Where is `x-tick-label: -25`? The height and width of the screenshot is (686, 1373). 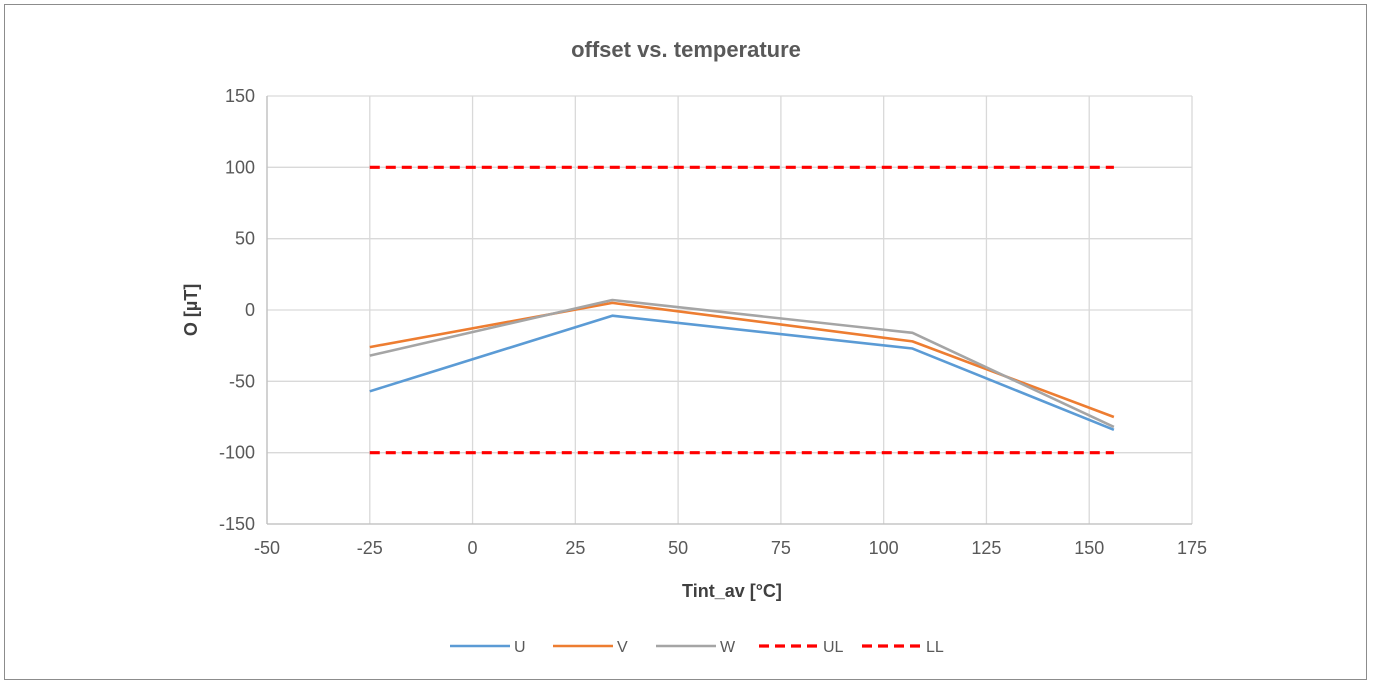
x-tick-label: -25 is located at coordinates (370, 548).